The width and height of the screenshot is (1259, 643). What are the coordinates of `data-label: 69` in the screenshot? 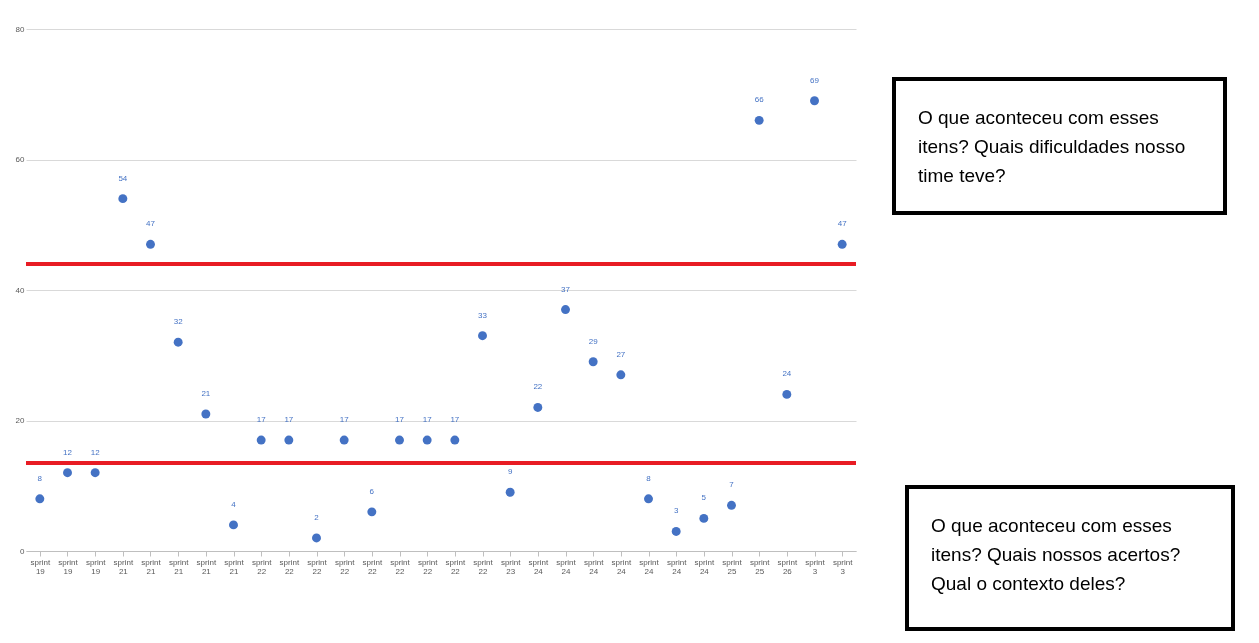 It's located at (815, 80).